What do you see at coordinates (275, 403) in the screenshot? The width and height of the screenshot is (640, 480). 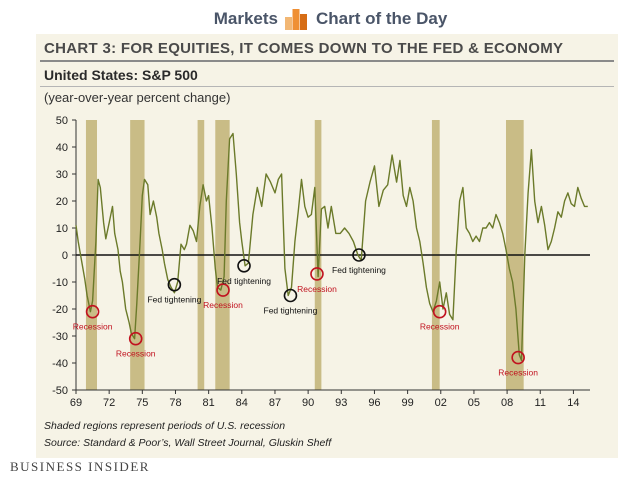 I see `x-tick-label: 87` at bounding box center [275, 403].